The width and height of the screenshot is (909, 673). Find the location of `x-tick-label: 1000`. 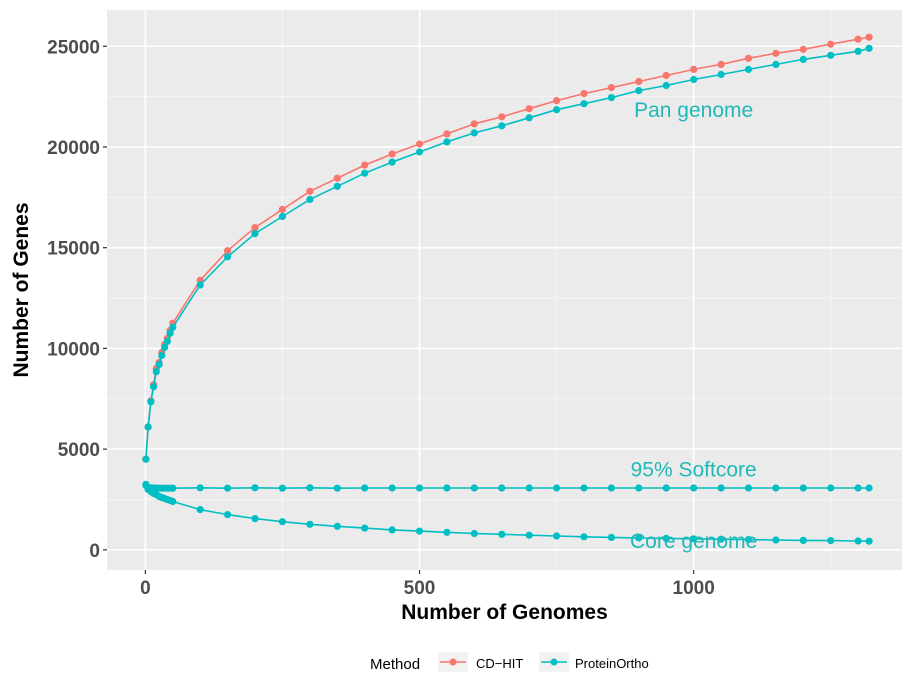

x-tick-label: 1000 is located at coordinates (694, 588).